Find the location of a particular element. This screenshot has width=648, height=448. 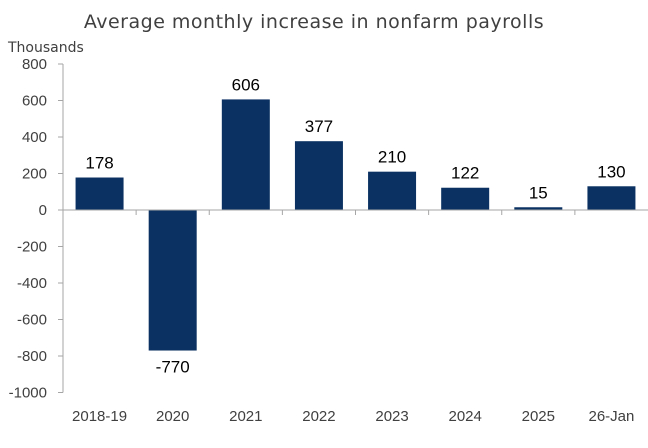

bar-2021 is located at coordinates (245, 154).